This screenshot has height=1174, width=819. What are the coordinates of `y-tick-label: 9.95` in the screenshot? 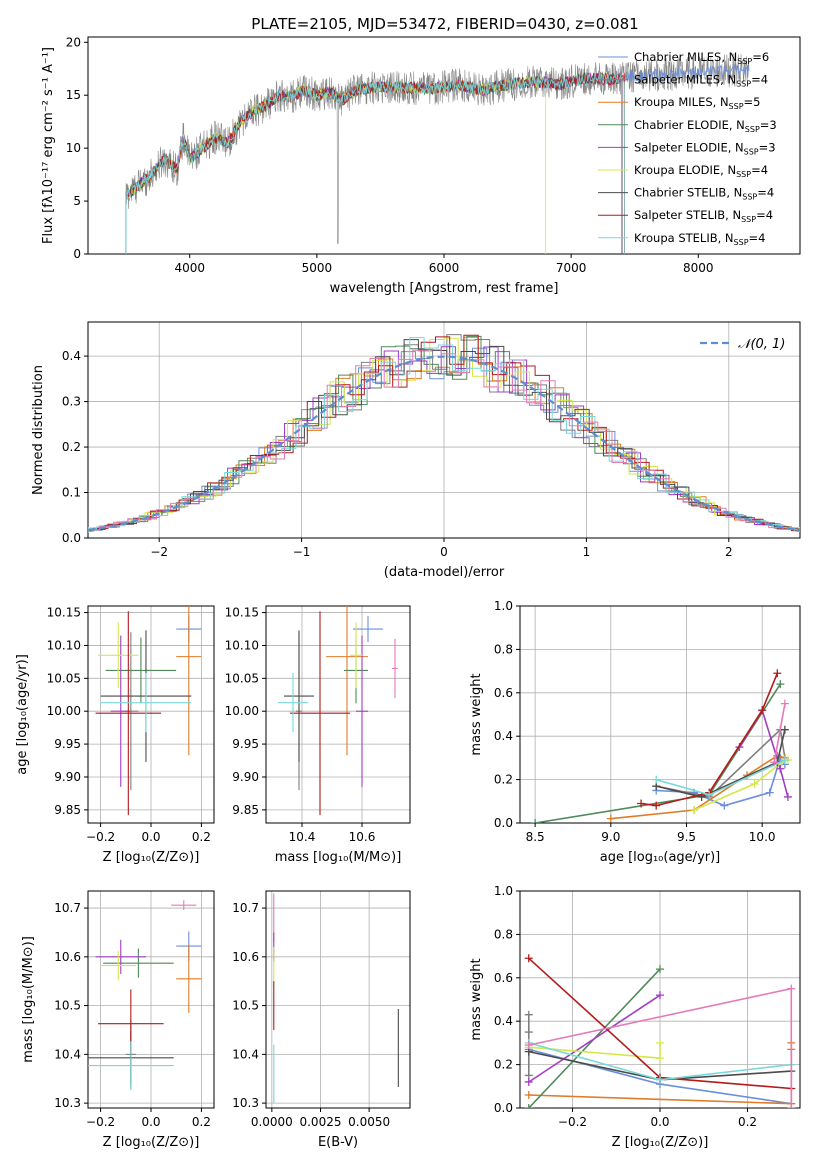 It's located at (245, 744).